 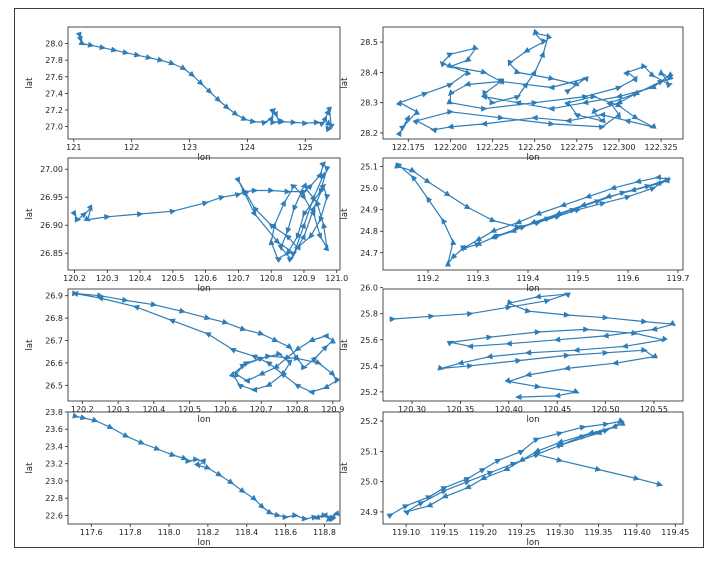 What do you see at coordinates (54, 127) in the screenshot?
I see `y-tick-label: 27.0` at bounding box center [54, 127].